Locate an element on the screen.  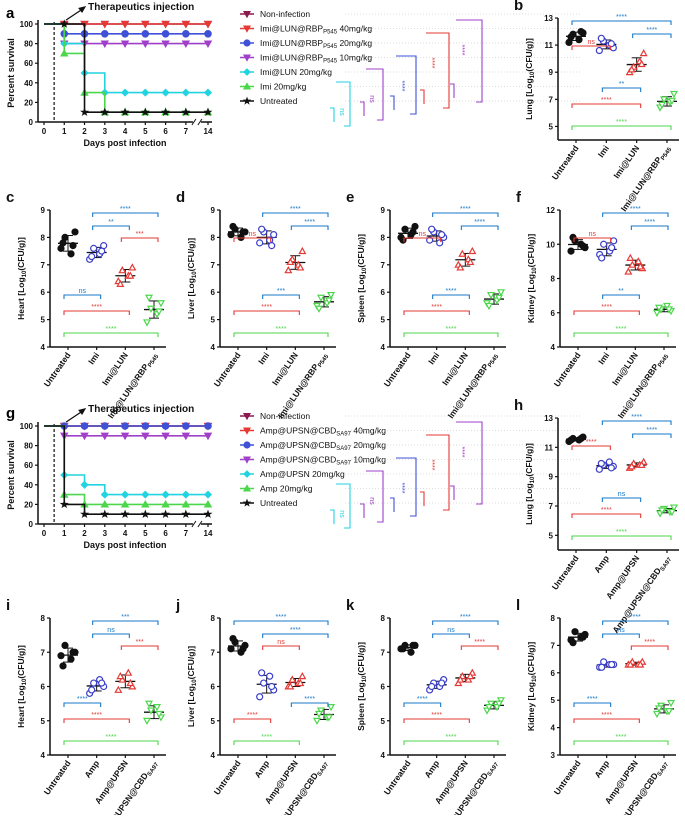
axis-break-mask is located at coordinates (196, 524).